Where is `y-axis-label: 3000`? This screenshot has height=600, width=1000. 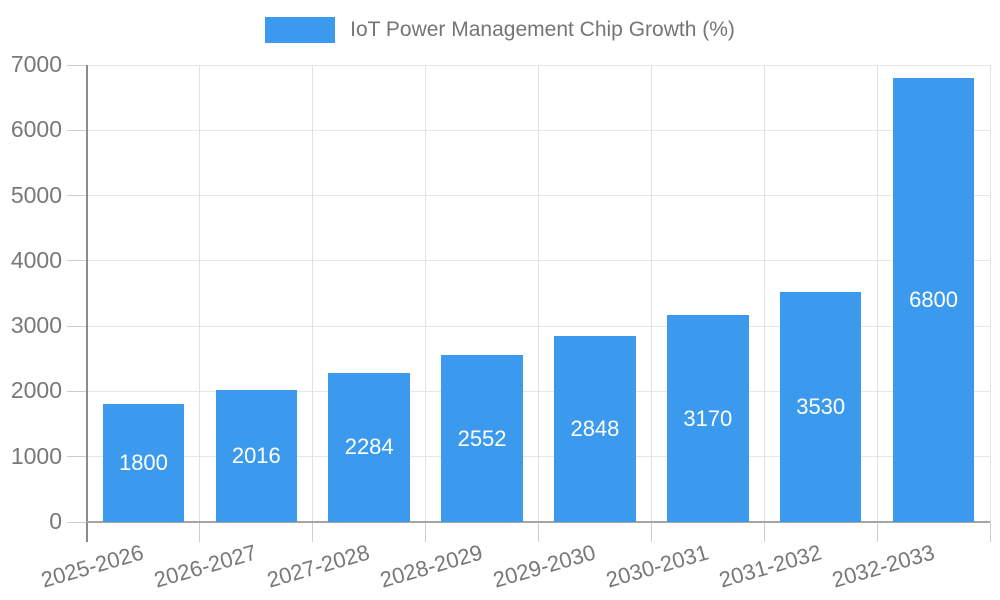
y-axis-label: 3000 is located at coordinates (36, 325).